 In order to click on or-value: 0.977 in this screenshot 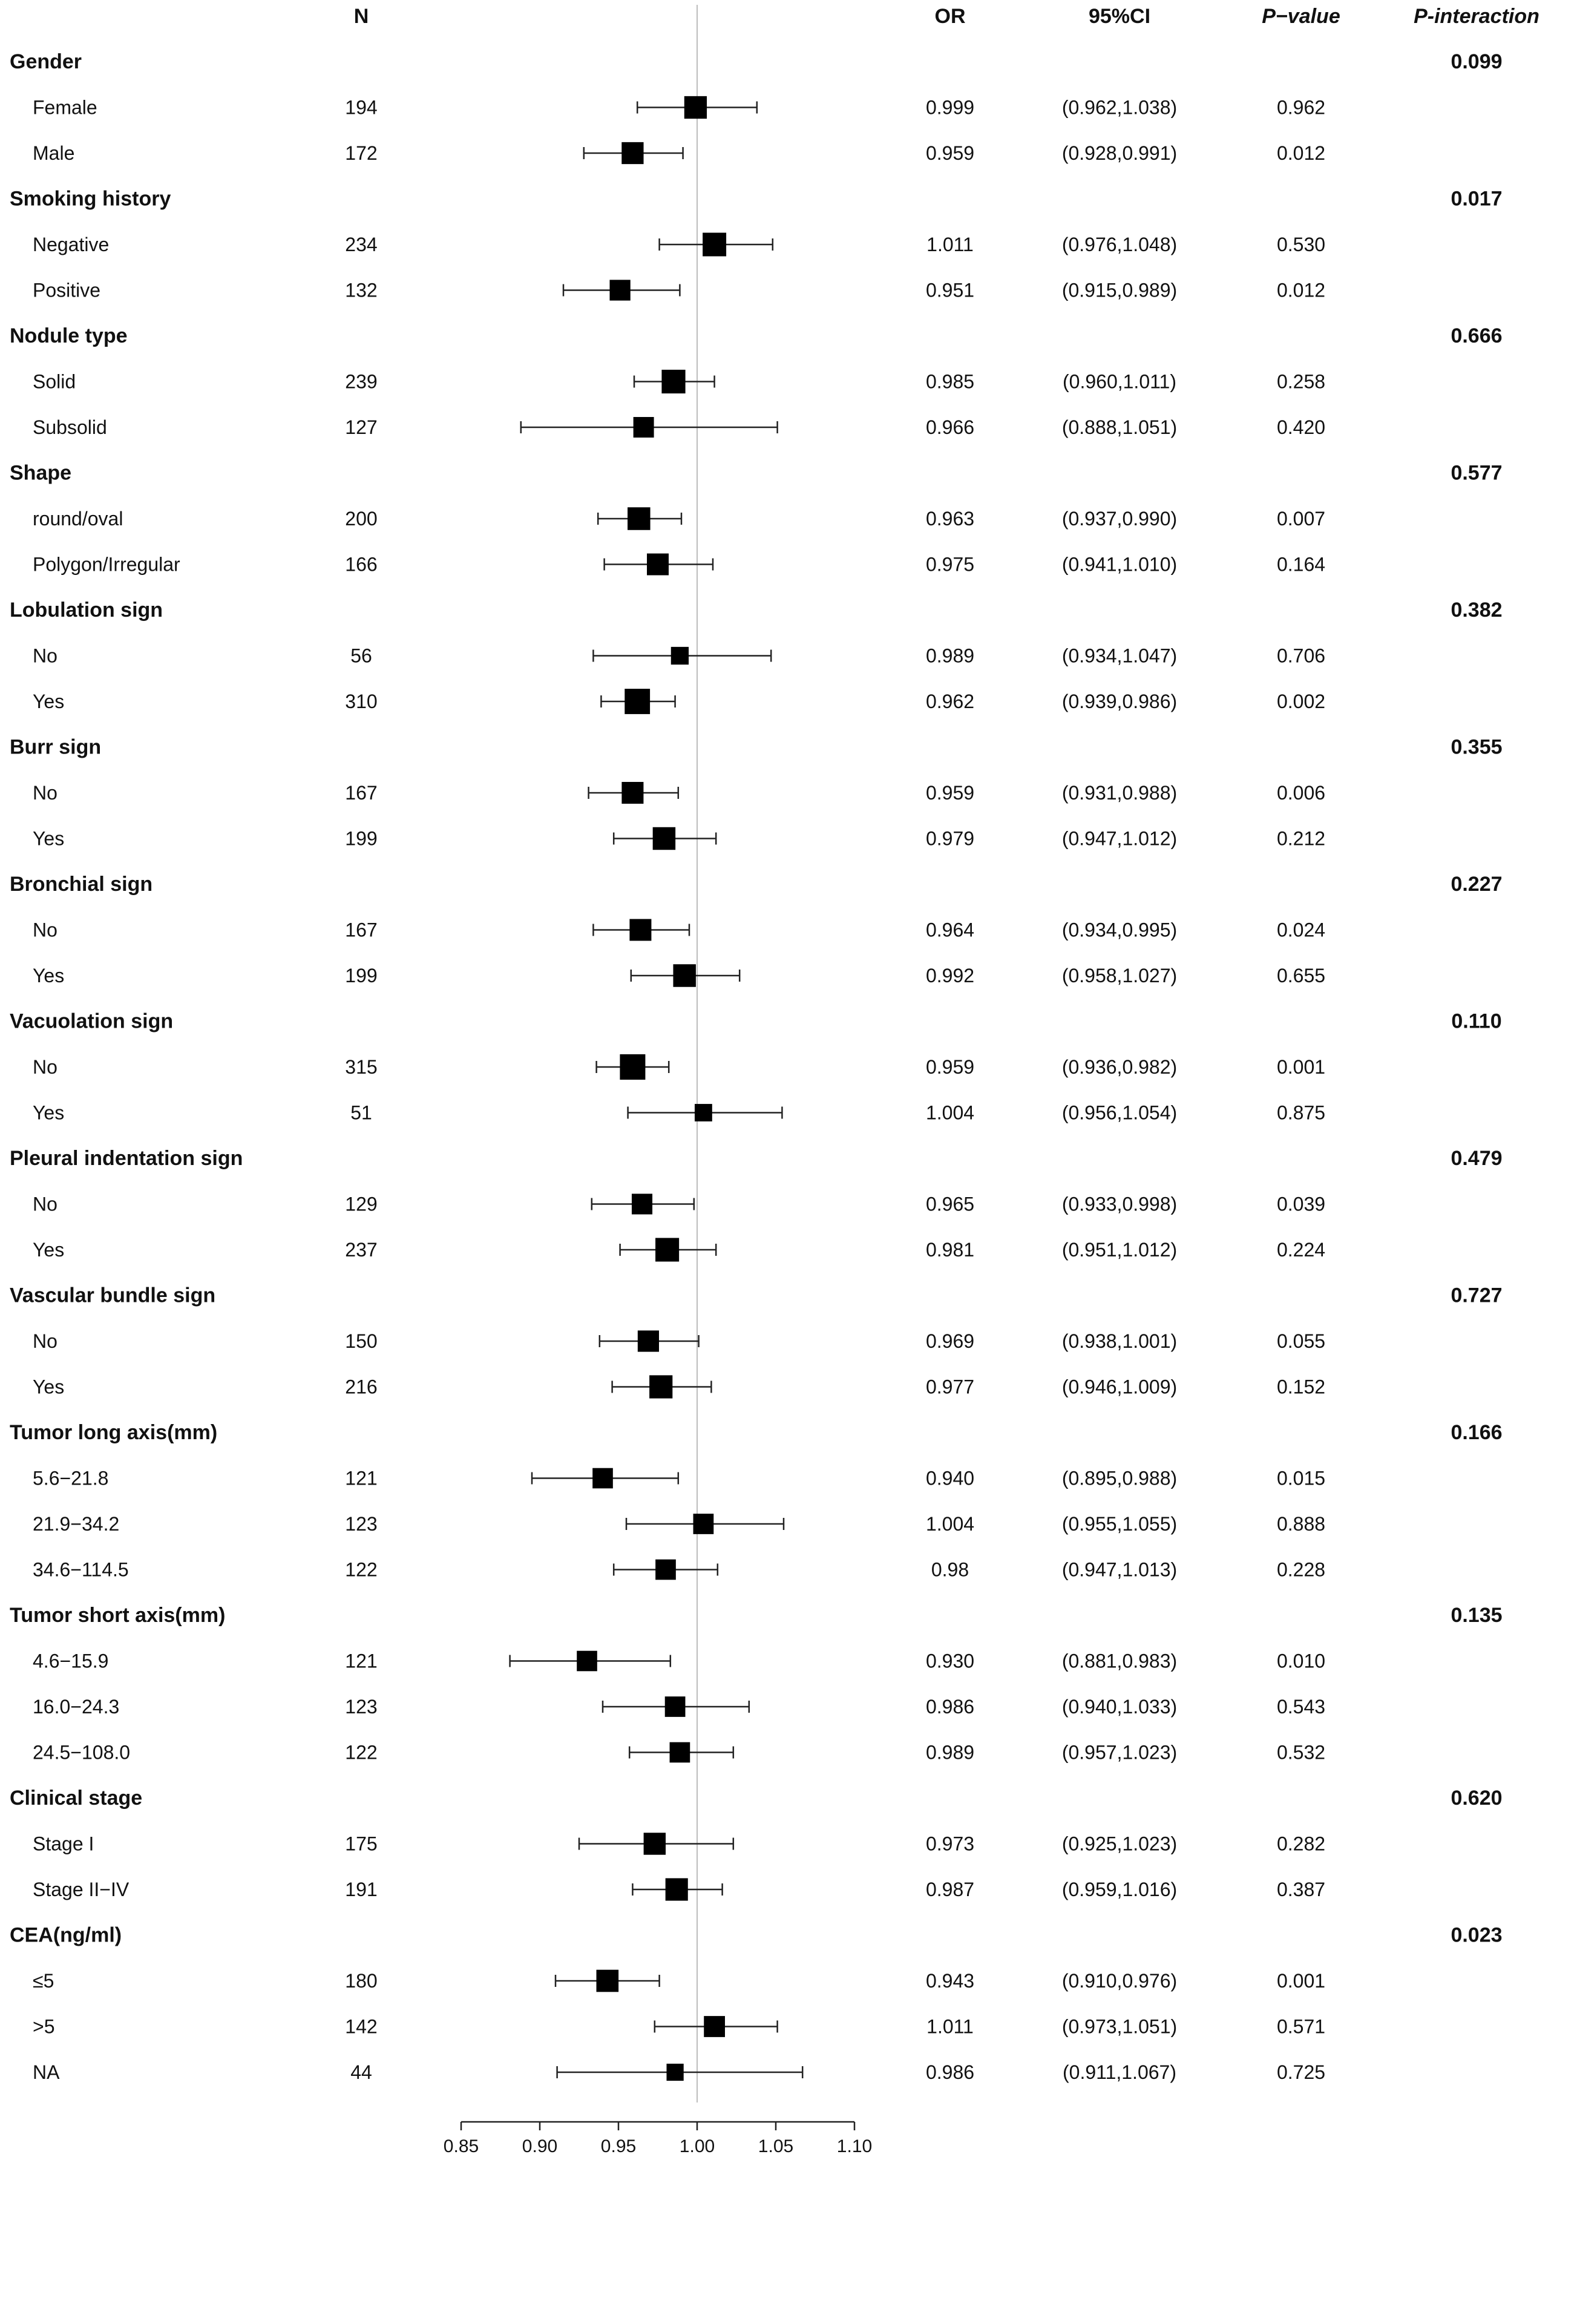, I will do `click(950, 1387)`.